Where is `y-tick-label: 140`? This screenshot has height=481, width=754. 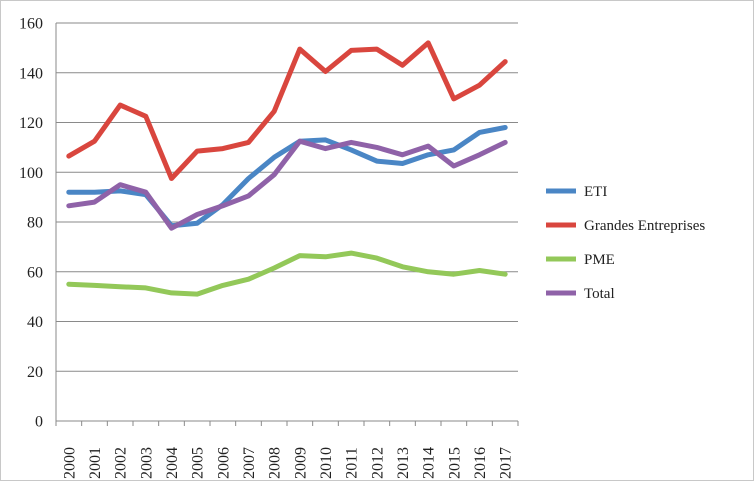 y-tick-label: 140 is located at coordinates (31, 73).